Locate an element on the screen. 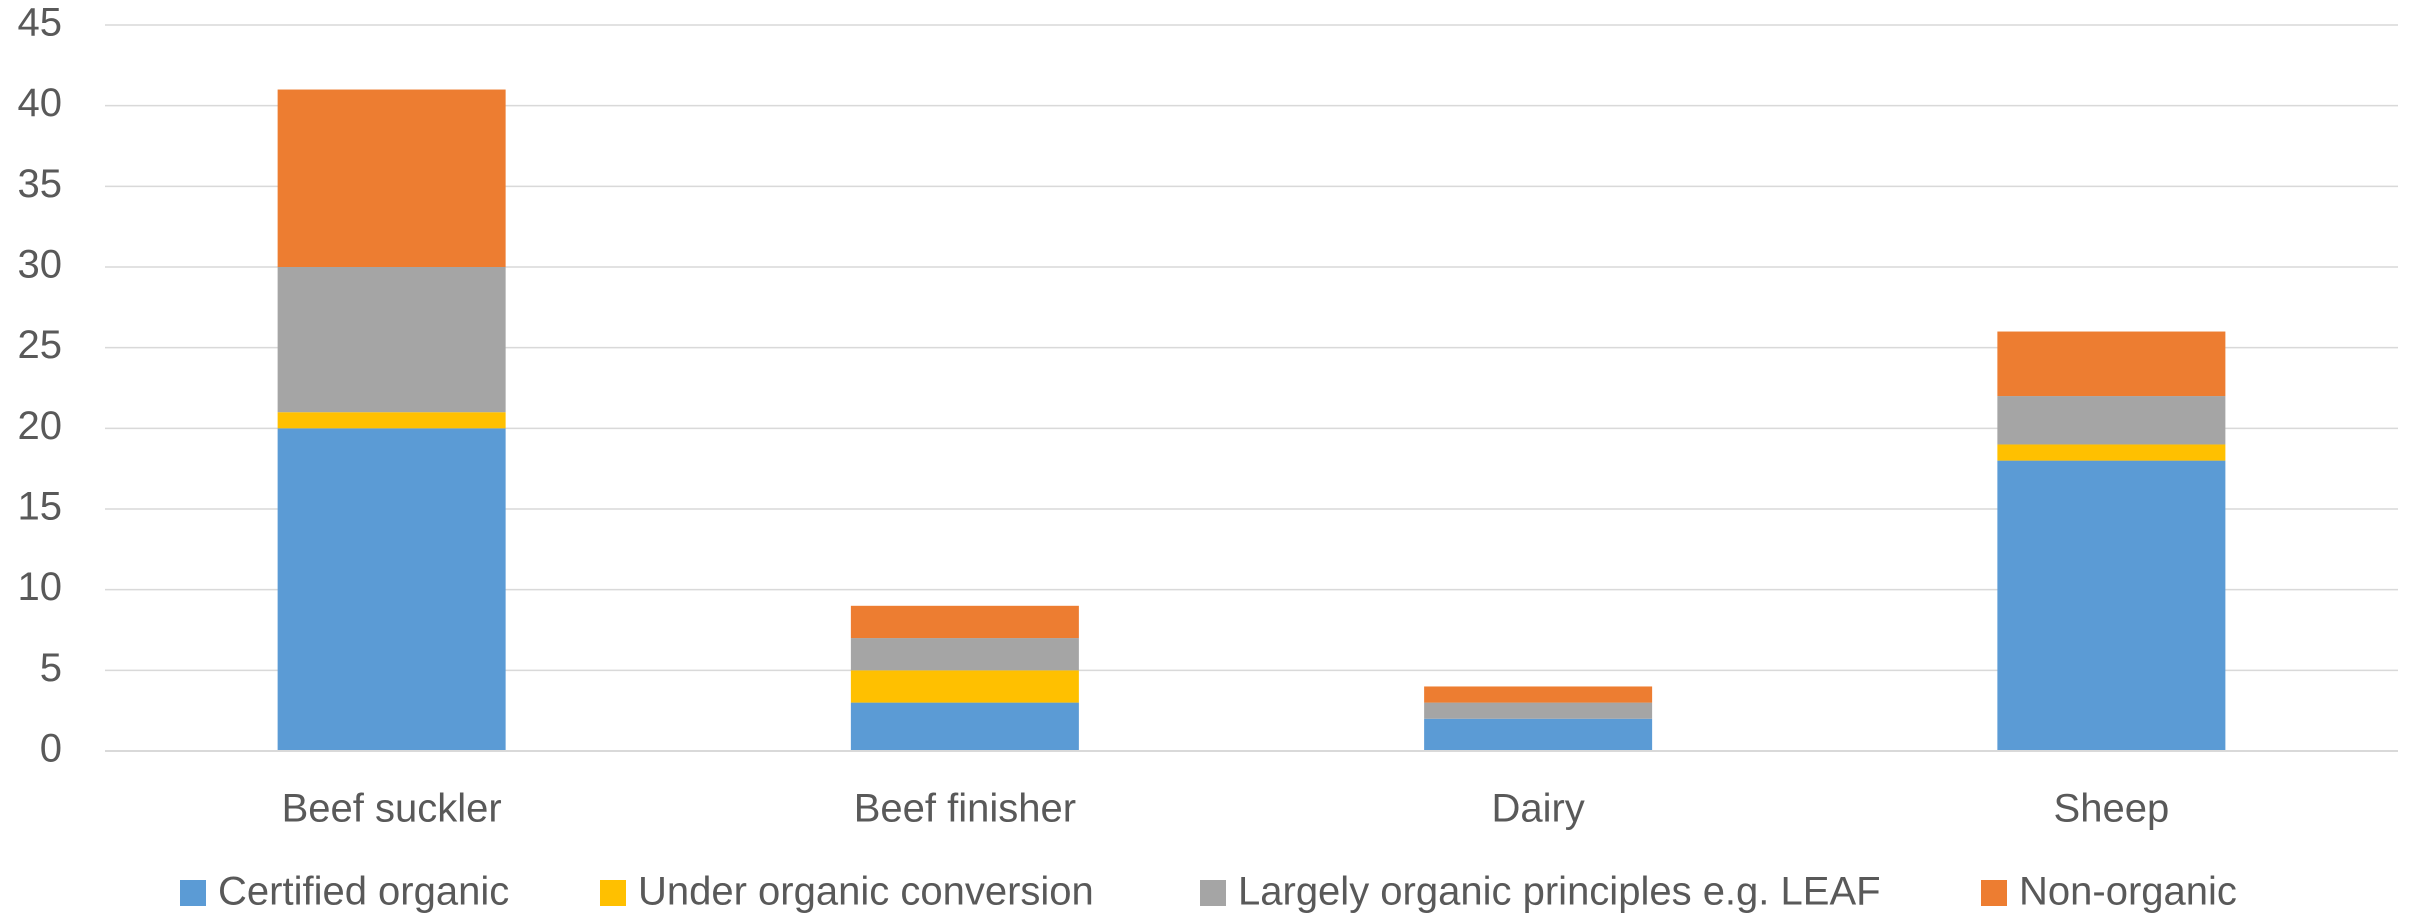 This screenshot has height=919, width=2413. legend-label: Largely organic principles e.g. LEAF is located at coordinates (1559, 892).